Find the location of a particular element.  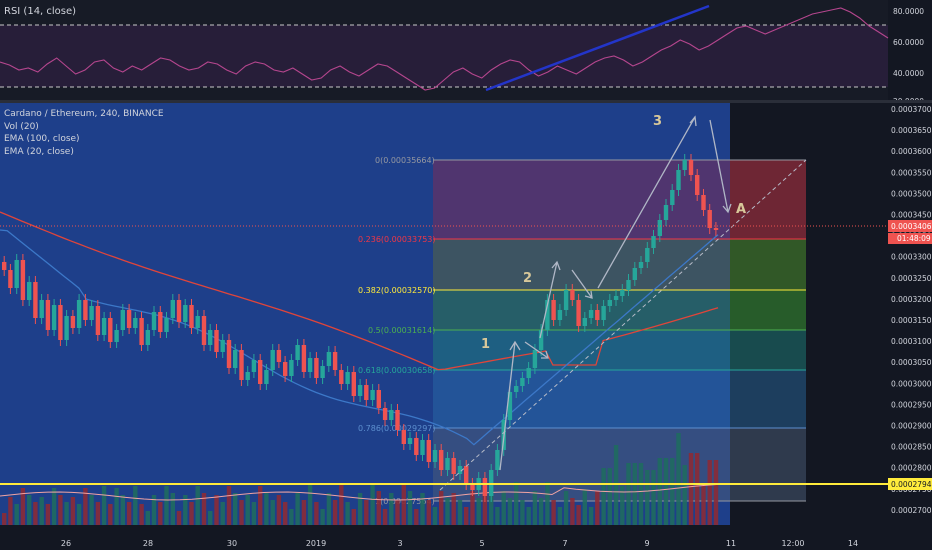

price-axis-label: 0.00027000 is located at coordinates (911, 510).